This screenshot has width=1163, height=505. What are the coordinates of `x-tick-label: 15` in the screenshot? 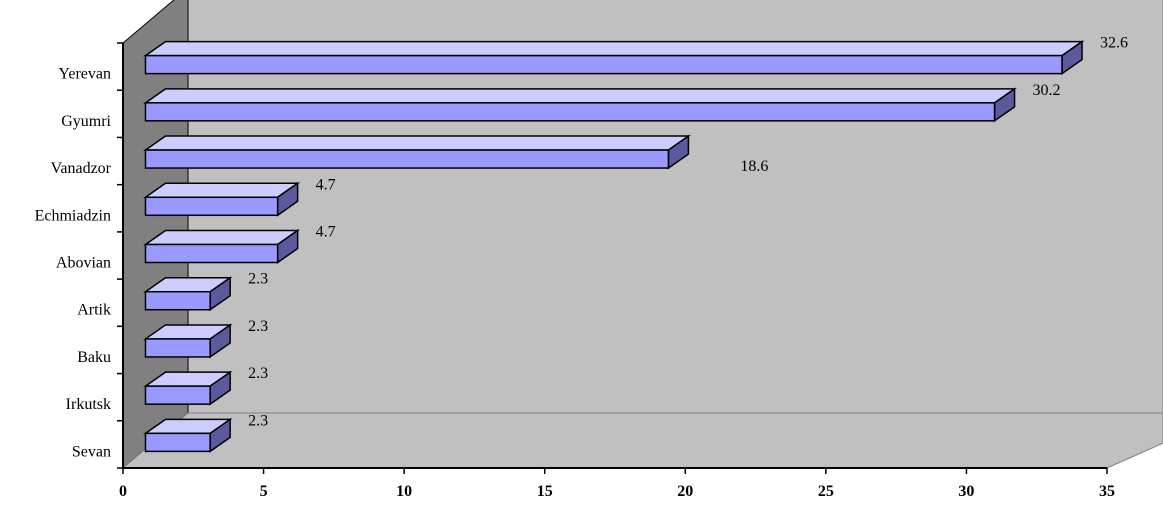 It's located at (545, 491).